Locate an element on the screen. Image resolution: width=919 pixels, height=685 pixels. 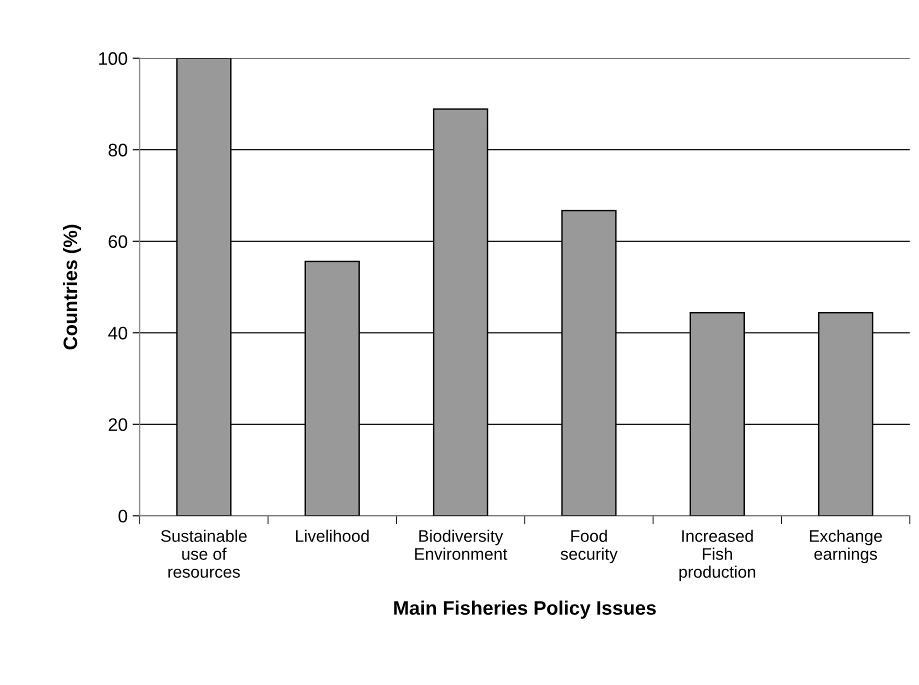
x-tick-label: Sustainable use of resources is located at coordinates (204, 554).